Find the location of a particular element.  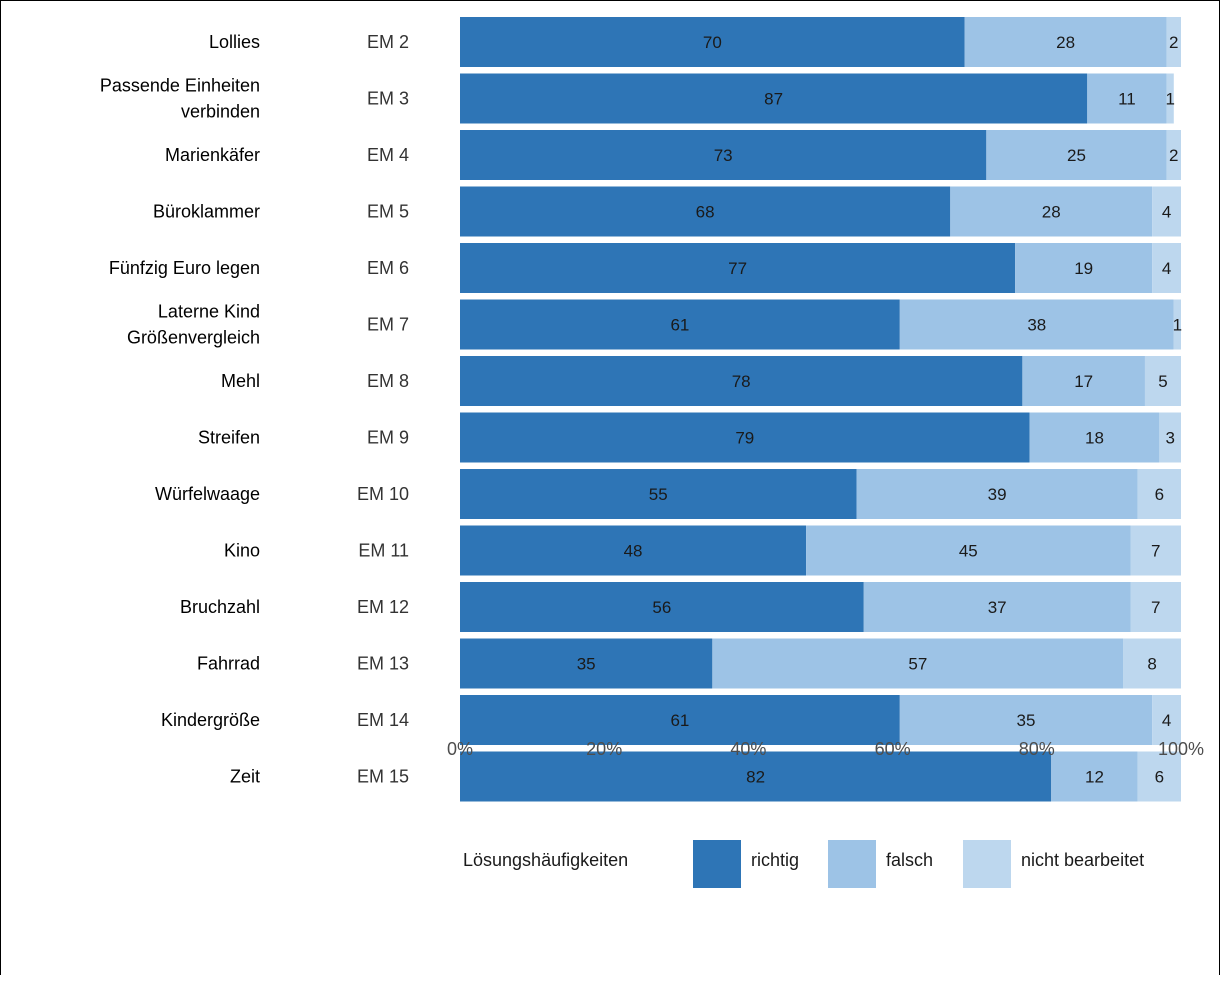

task-label: Mehl is located at coordinates (240, 381).